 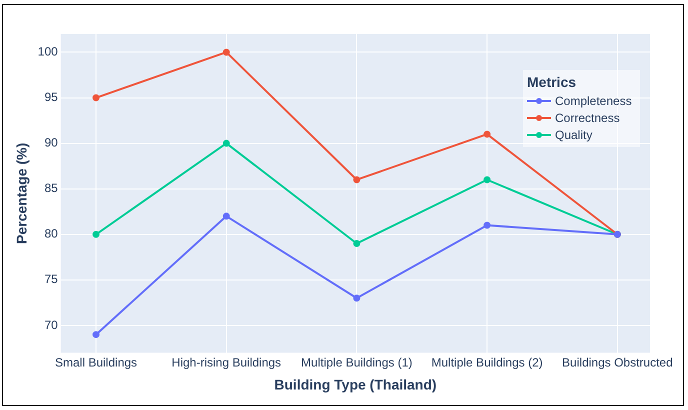 I want to click on legend-label: Correctness, so click(x=587, y=117).